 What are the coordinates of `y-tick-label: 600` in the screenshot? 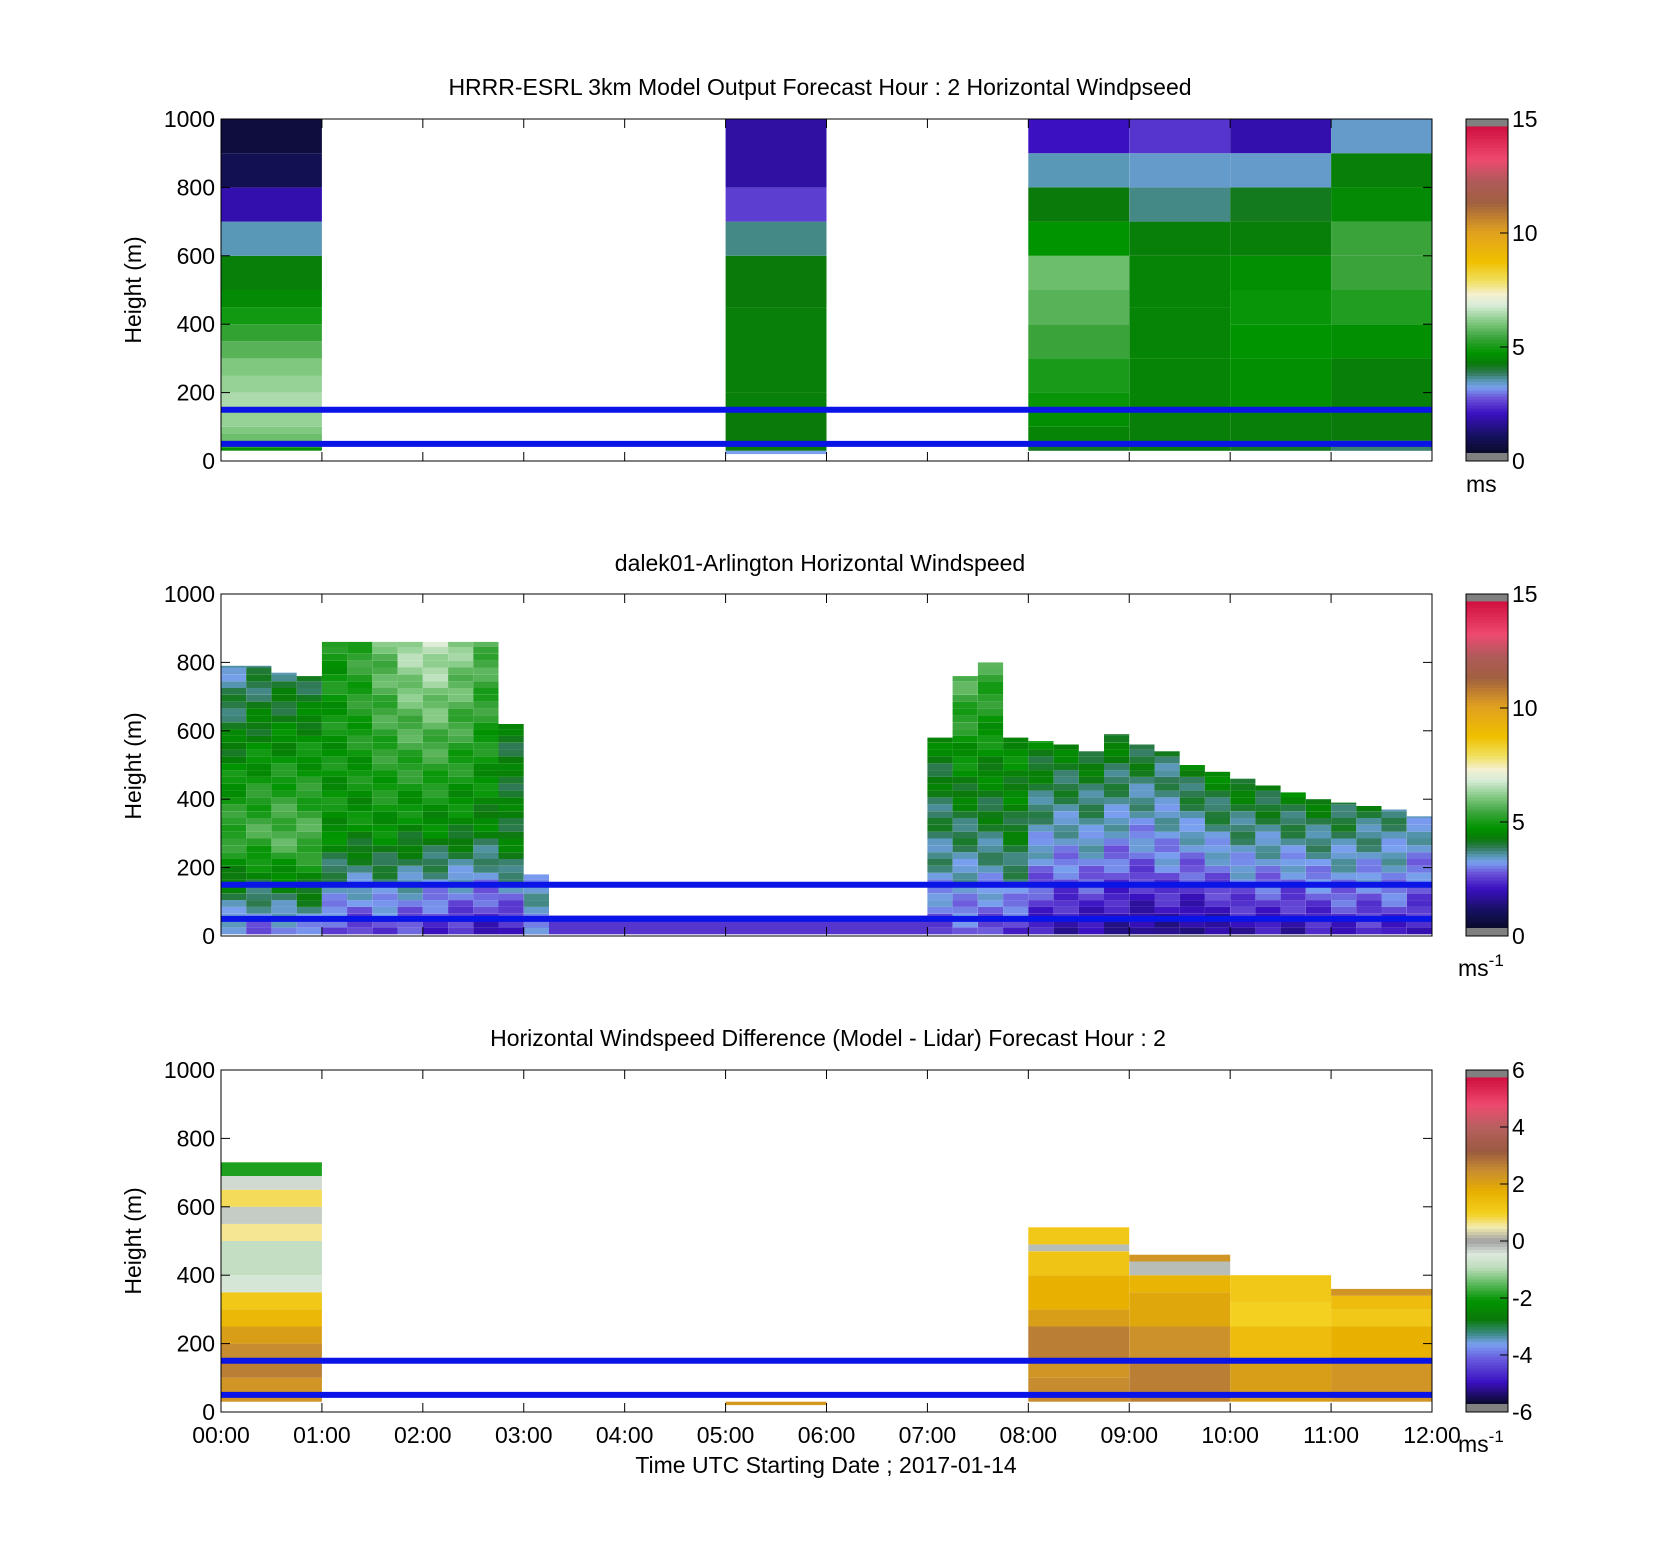 It's located at (196, 256).